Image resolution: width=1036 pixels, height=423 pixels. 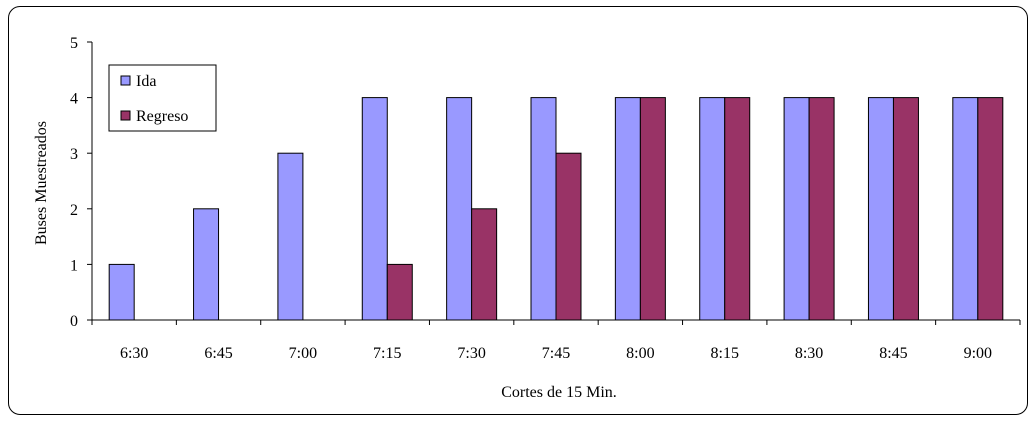 What do you see at coordinates (218, 353) in the screenshot?
I see `x-tick-label: 6:45` at bounding box center [218, 353].